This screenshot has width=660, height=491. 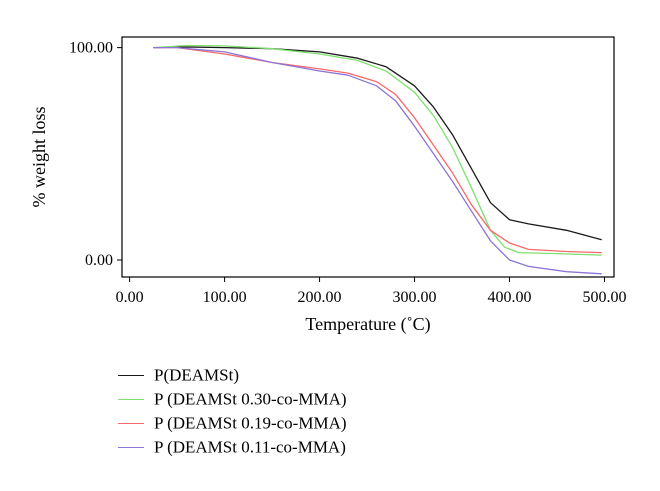 I want to click on legend-swatch-p-deamst, so click(x=131, y=375).